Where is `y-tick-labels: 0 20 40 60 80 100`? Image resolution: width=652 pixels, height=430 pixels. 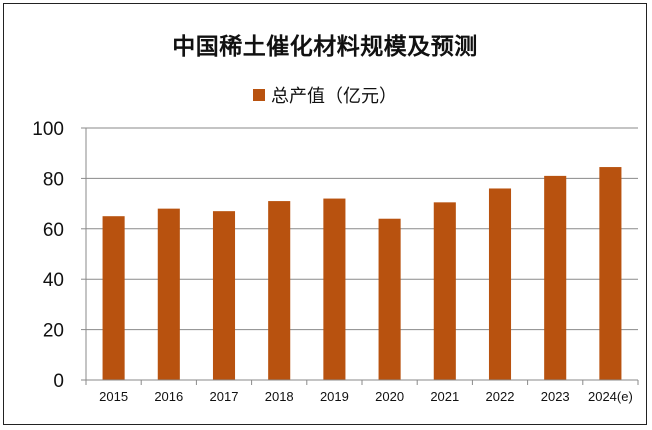 y-tick-labels: 0 20 40 60 80 100 is located at coordinates (48, 255).